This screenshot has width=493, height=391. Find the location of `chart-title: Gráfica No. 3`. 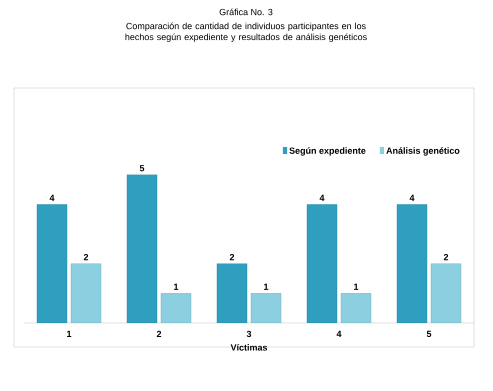

chart-title: Gráfica No. 3 is located at coordinates (246, 12).